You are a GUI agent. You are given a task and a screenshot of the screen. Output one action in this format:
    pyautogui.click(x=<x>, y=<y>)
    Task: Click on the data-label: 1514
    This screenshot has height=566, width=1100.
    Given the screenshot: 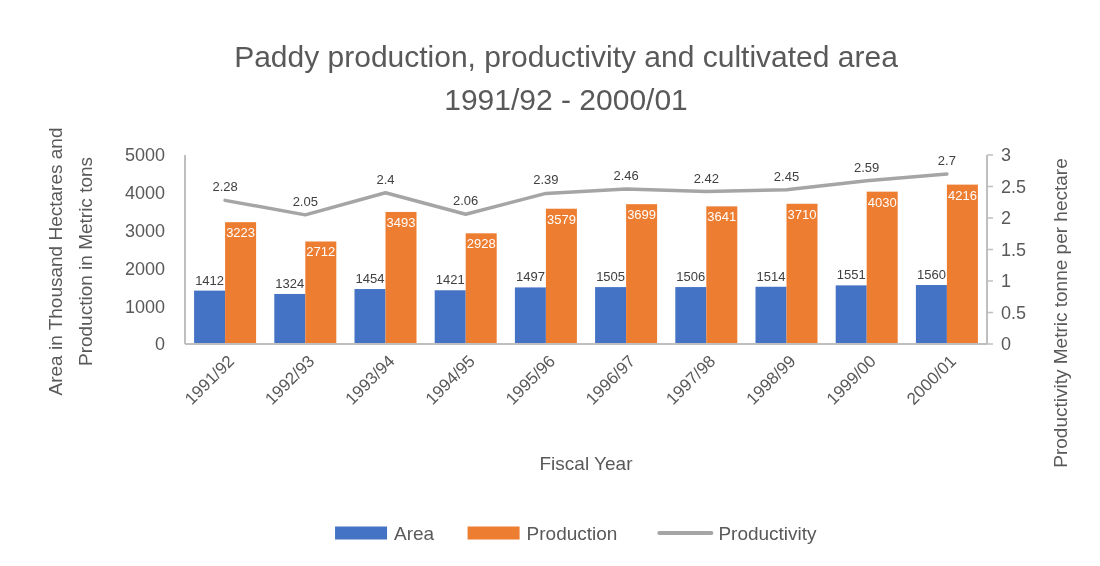 What is the action you would take?
    pyautogui.click(x=771, y=276)
    